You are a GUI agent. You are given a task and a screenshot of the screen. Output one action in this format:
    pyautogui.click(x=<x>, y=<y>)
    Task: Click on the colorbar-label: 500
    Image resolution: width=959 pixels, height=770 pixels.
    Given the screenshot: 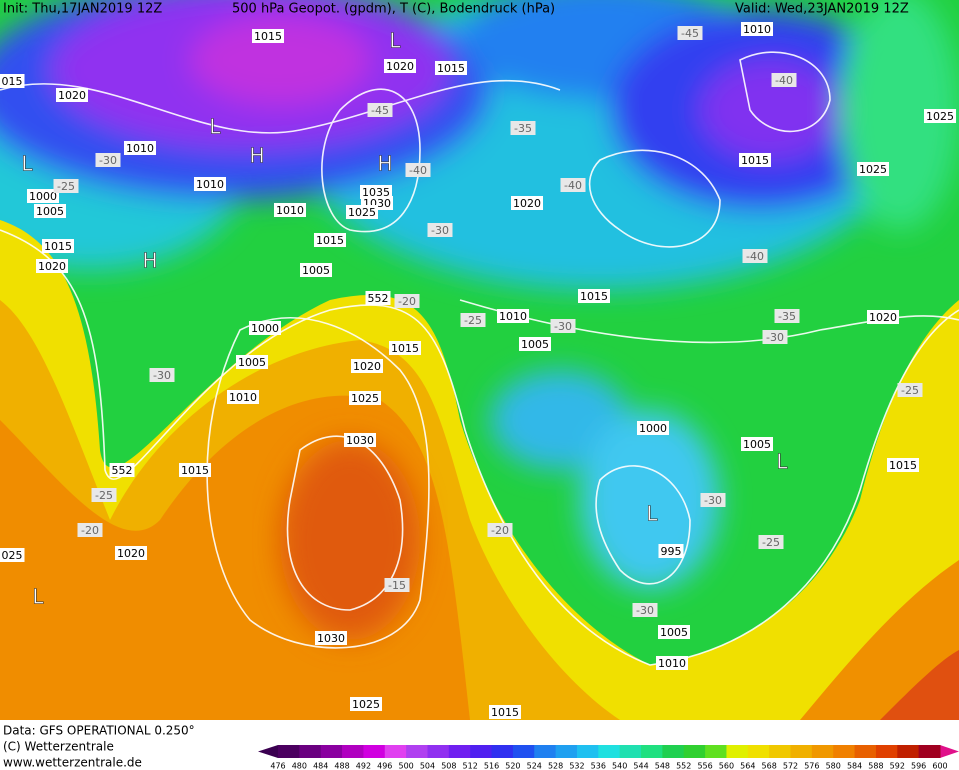 What is the action you would take?
    pyautogui.click(x=405, y=766)
    